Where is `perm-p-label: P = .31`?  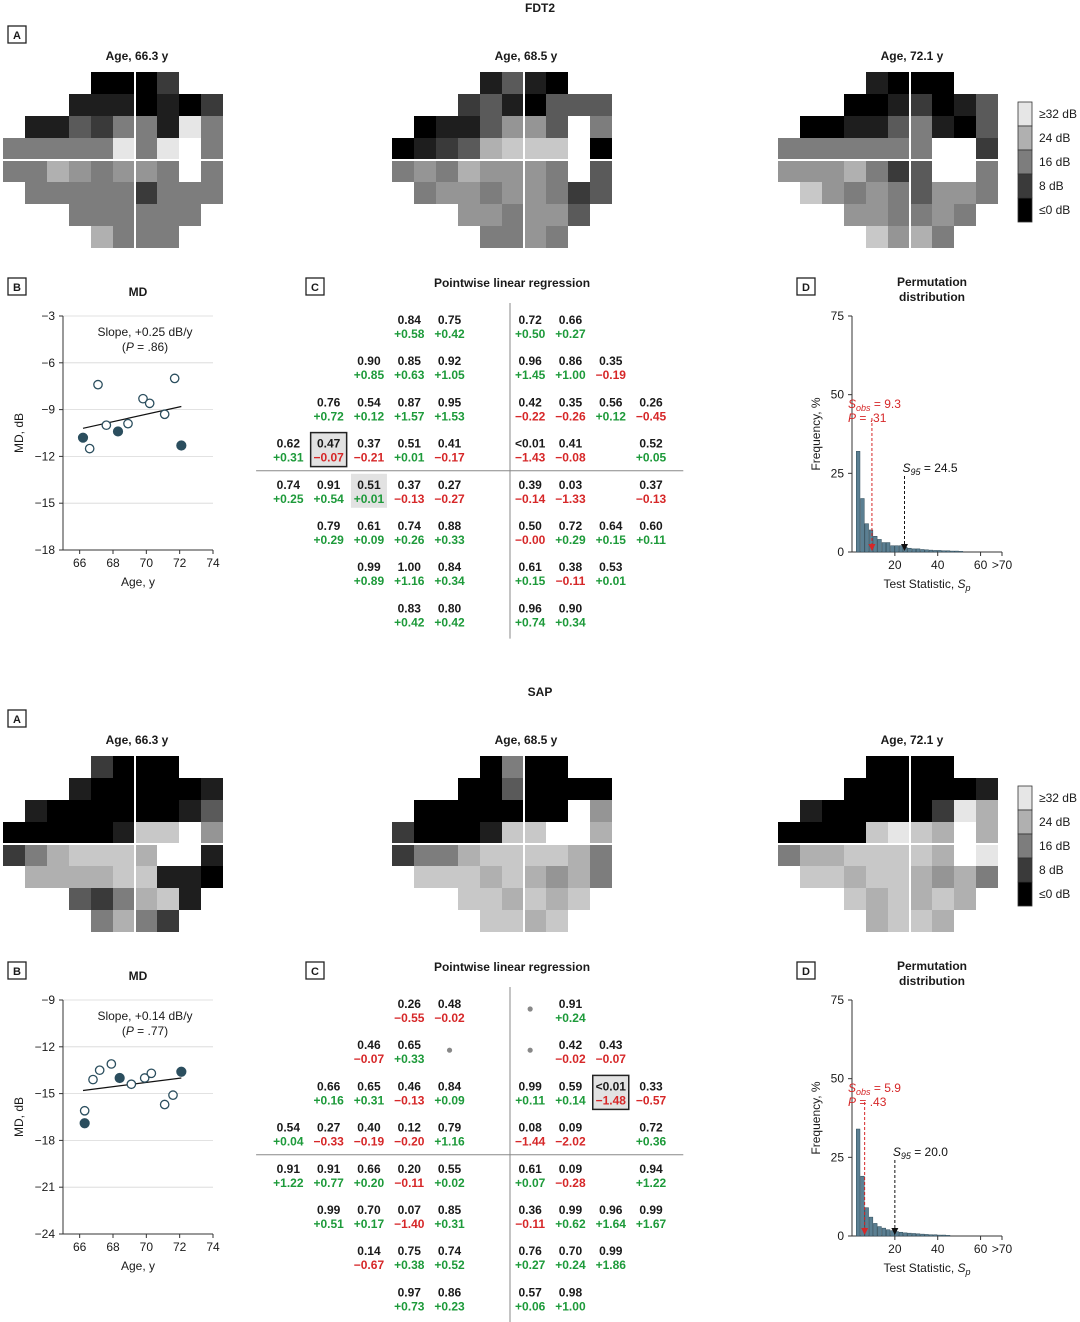 perm-p-label: P = .31 is located at coordinates (867, 418).